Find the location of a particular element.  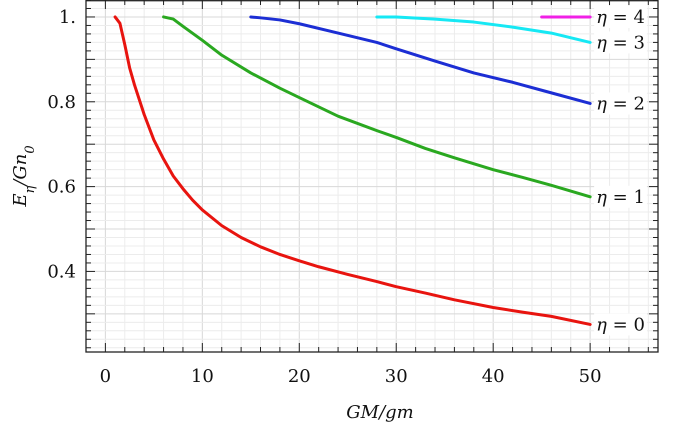

x-tick-label: 0 is located at coordinates (105, 376).